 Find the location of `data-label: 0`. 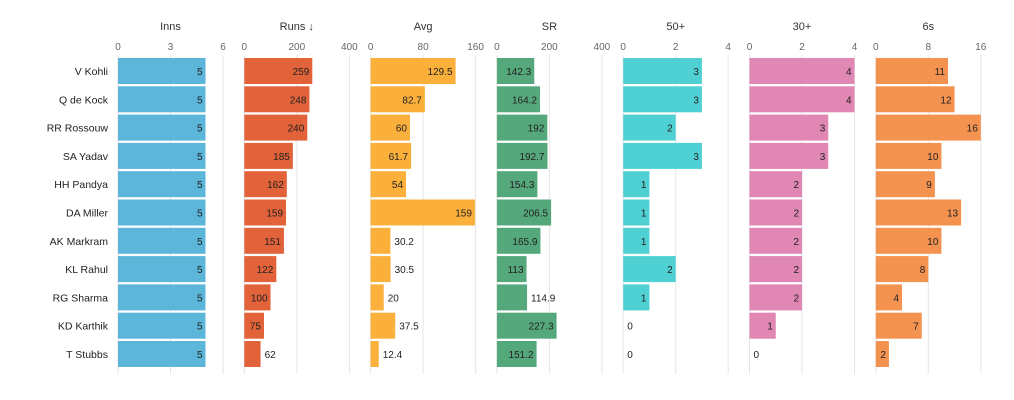

data-label: 0 is located at coordinates (630, 327).